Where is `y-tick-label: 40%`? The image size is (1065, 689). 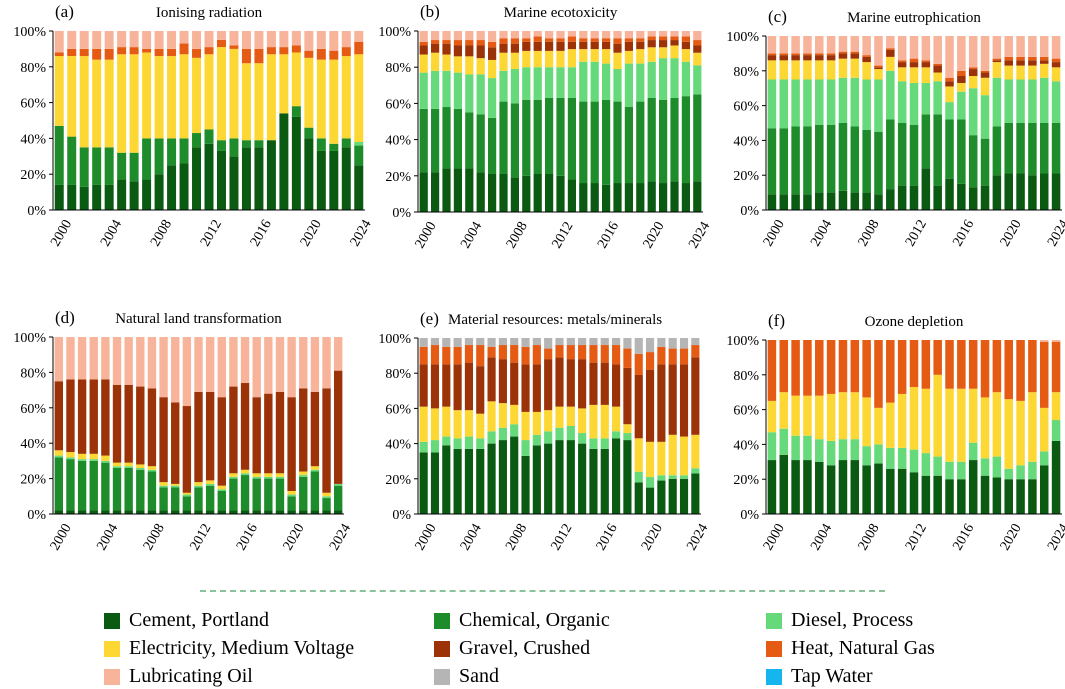 y-tick-label: 40% is located at coordinates (746, 141).